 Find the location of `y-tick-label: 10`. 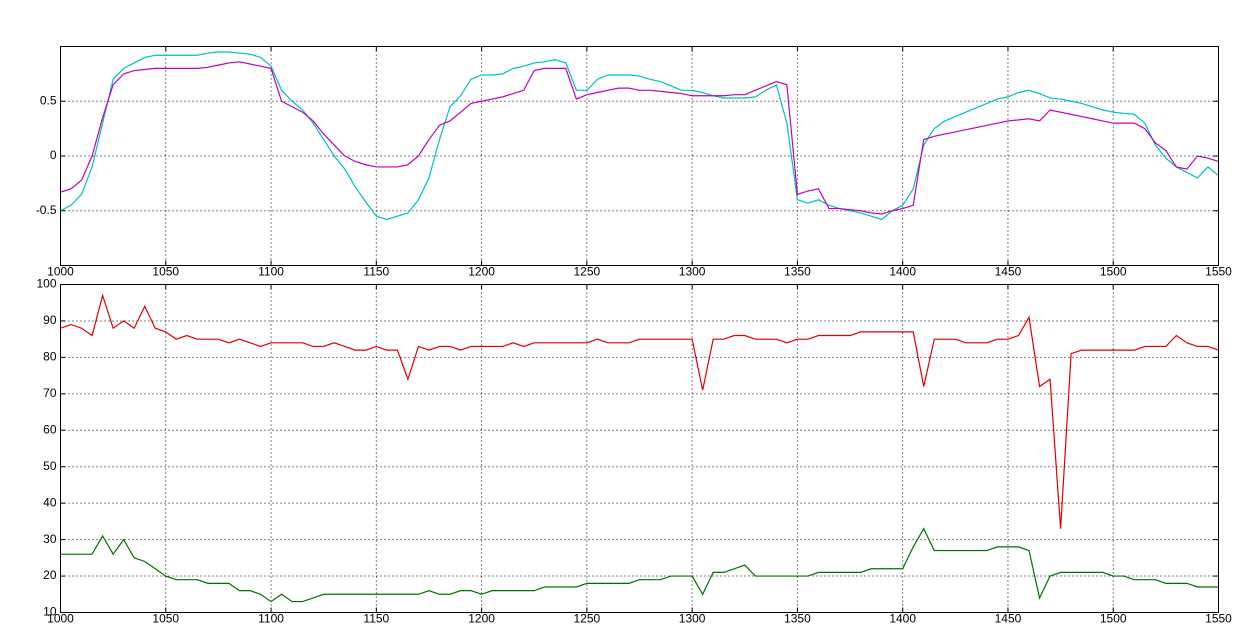

y-tick-label: 10 is located at coordinates (50, 612).